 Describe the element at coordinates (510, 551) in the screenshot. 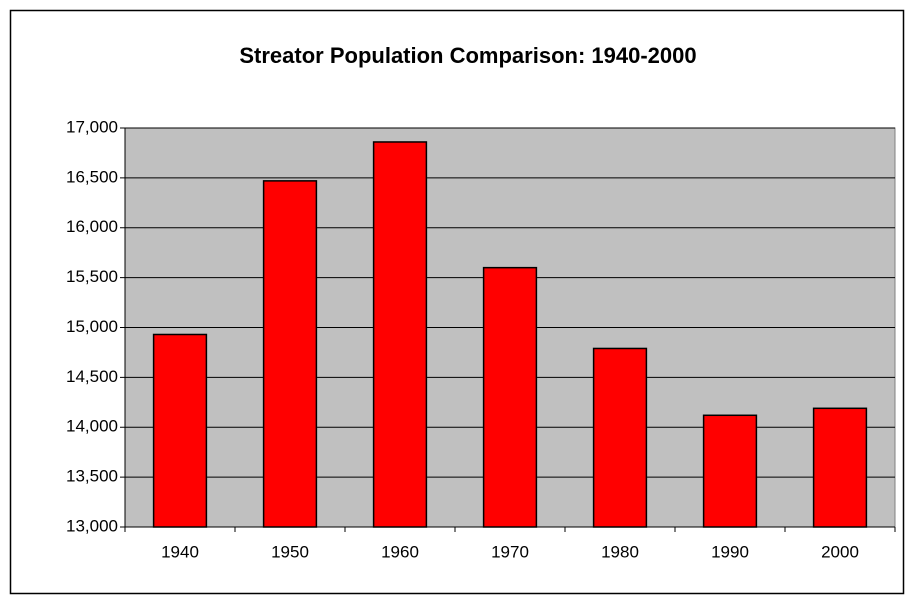

I see `x-tick-label: 1970` at that location.